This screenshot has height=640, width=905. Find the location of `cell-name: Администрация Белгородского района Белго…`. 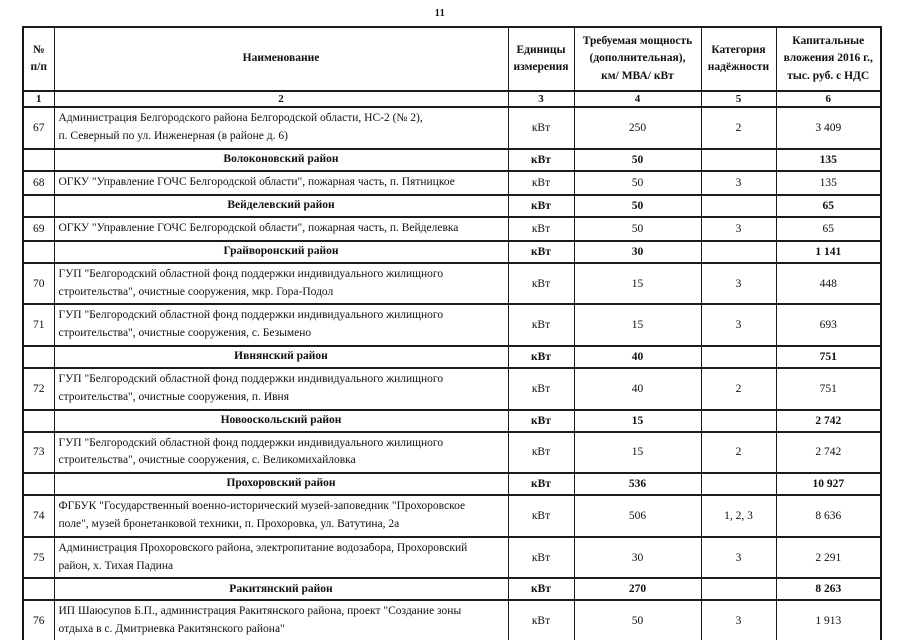

cell-name: Администрация Белгородского района Белго… is located at coordinates (281, 128).